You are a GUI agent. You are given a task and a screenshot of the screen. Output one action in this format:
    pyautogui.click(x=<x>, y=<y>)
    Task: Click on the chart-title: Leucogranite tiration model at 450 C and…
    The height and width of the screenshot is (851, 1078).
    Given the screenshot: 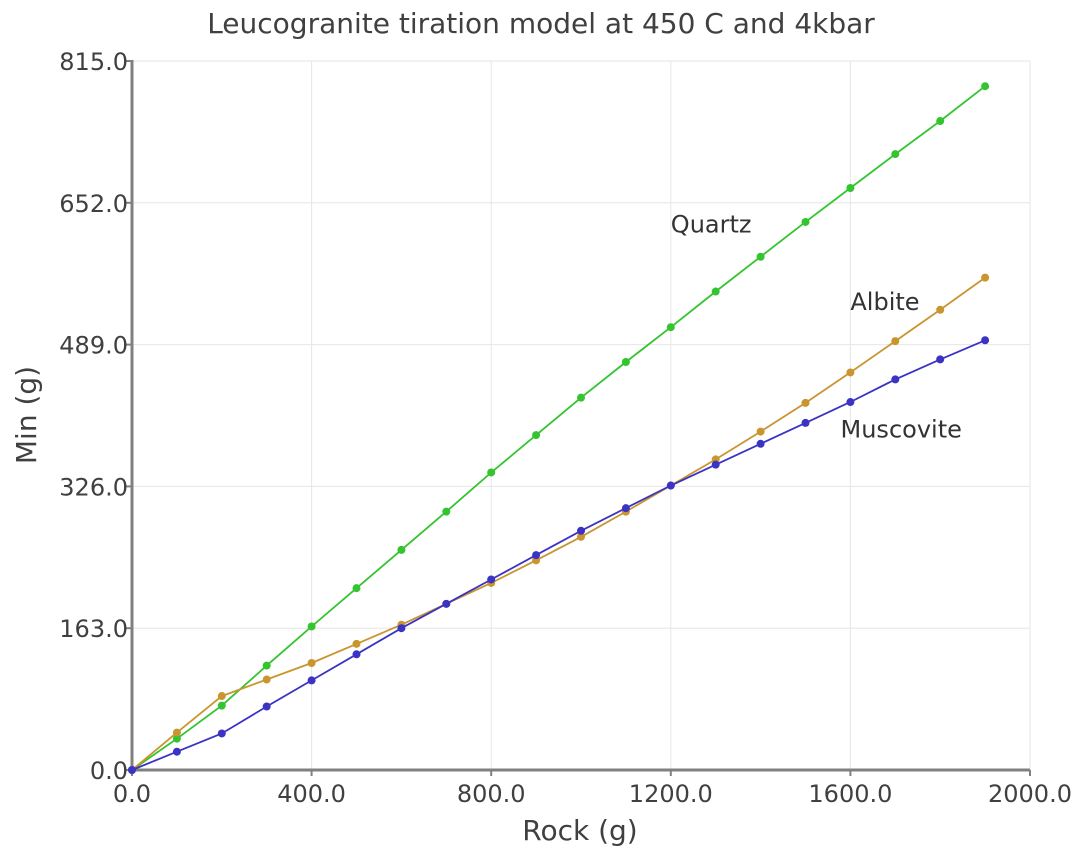 What is the action you would take?
    pyautogui.click(x=541, y=23)
    